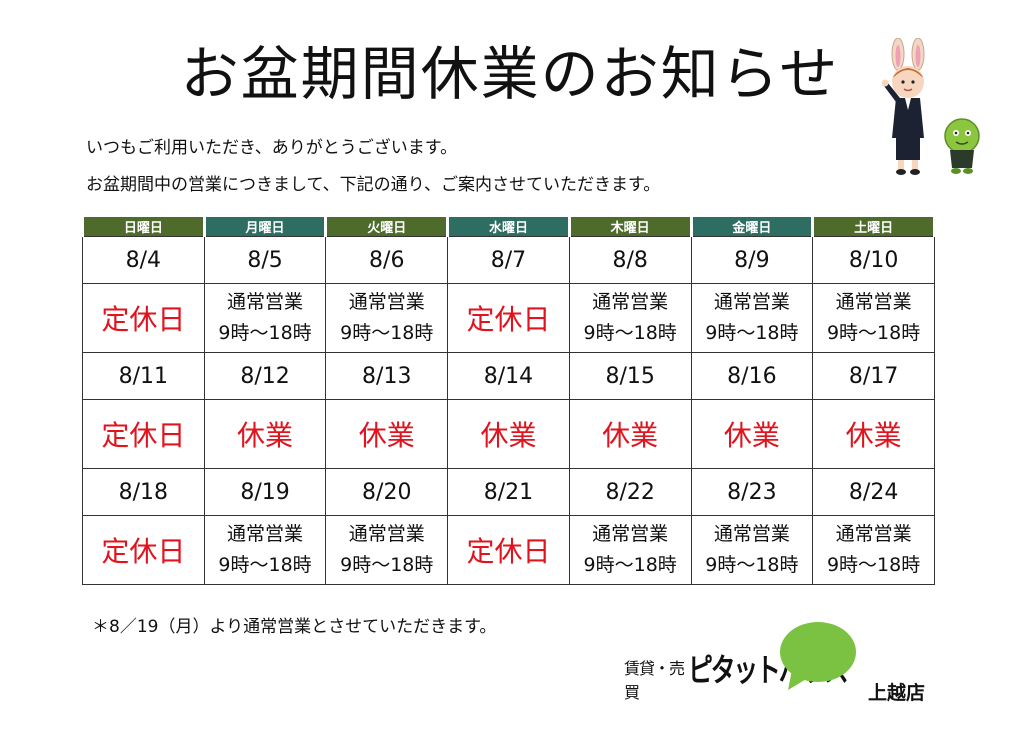 This screenshot has height=743, width=1031. What do you see at coordinates (654, 680) in the screenshot?
I see `brand-tagline: 賃貸・売買` at bounding box center [654, 680].